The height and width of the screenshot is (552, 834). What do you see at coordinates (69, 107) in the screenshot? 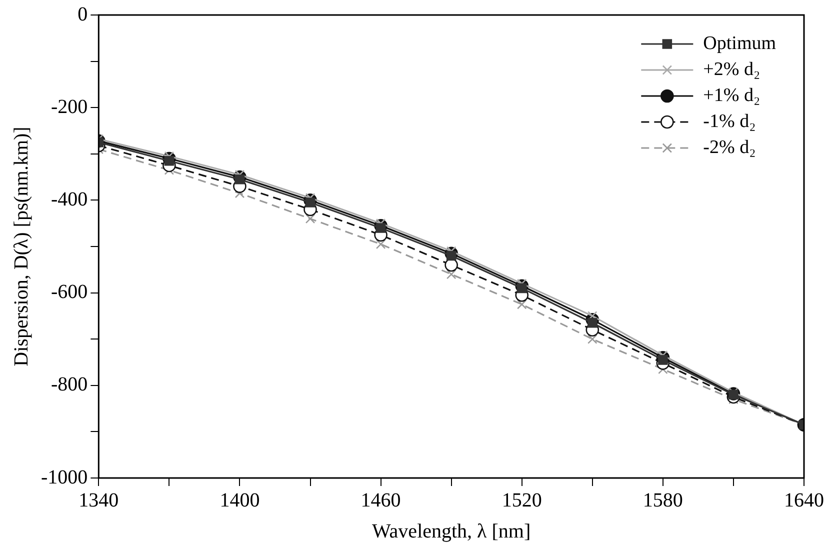
I see `y-tick-label: -200` at bounding box center [69, 107].